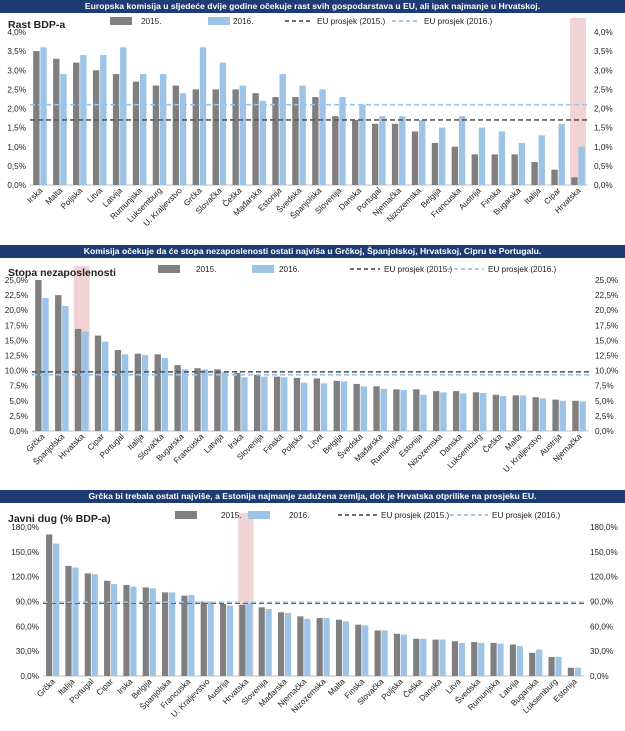  Describe the element at coordinates (606, 356) in the screenshot. I see `y-tick-right: 12,5%` at that location.